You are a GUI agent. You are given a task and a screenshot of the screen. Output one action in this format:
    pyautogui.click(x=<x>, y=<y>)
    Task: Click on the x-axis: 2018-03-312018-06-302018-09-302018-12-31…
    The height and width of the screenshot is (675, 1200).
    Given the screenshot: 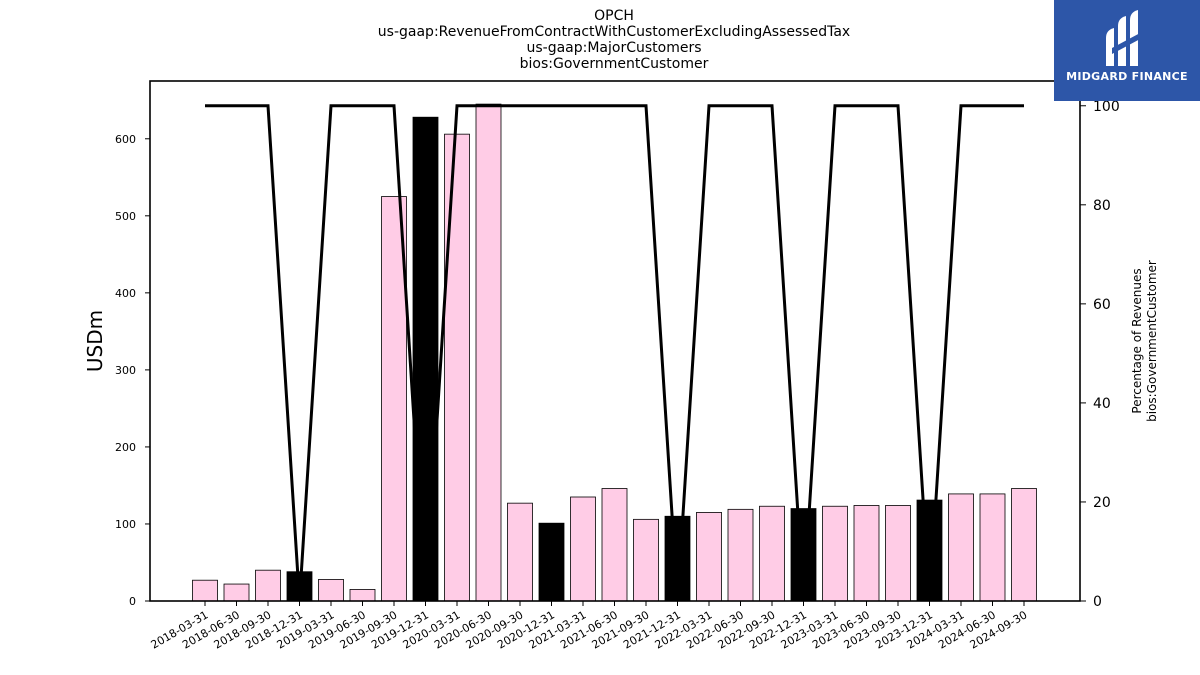 What is the action you would take?
    pyautogui.click(x=589, y=626)
    